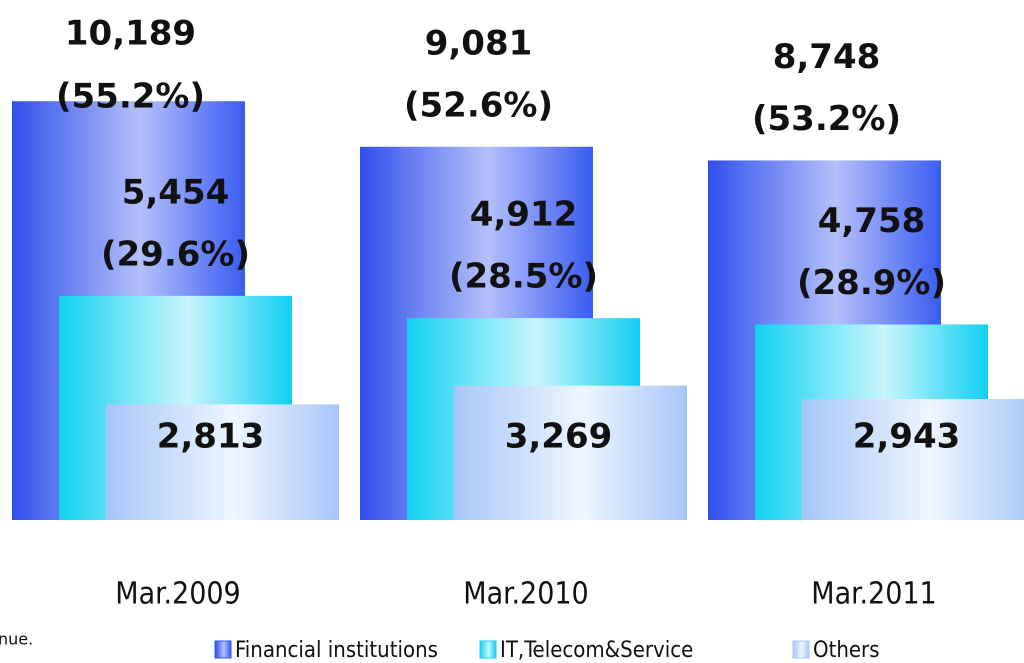 Image resolution: width=1024 pixels, height=663 pixels. I want to click on value-label: (28.9%), so click(871, 283).